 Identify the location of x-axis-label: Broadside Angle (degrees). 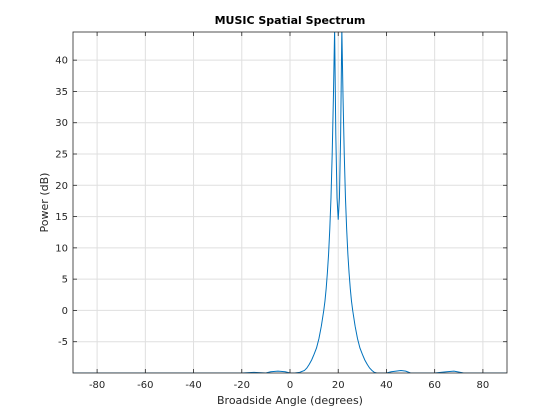
(290, 400).